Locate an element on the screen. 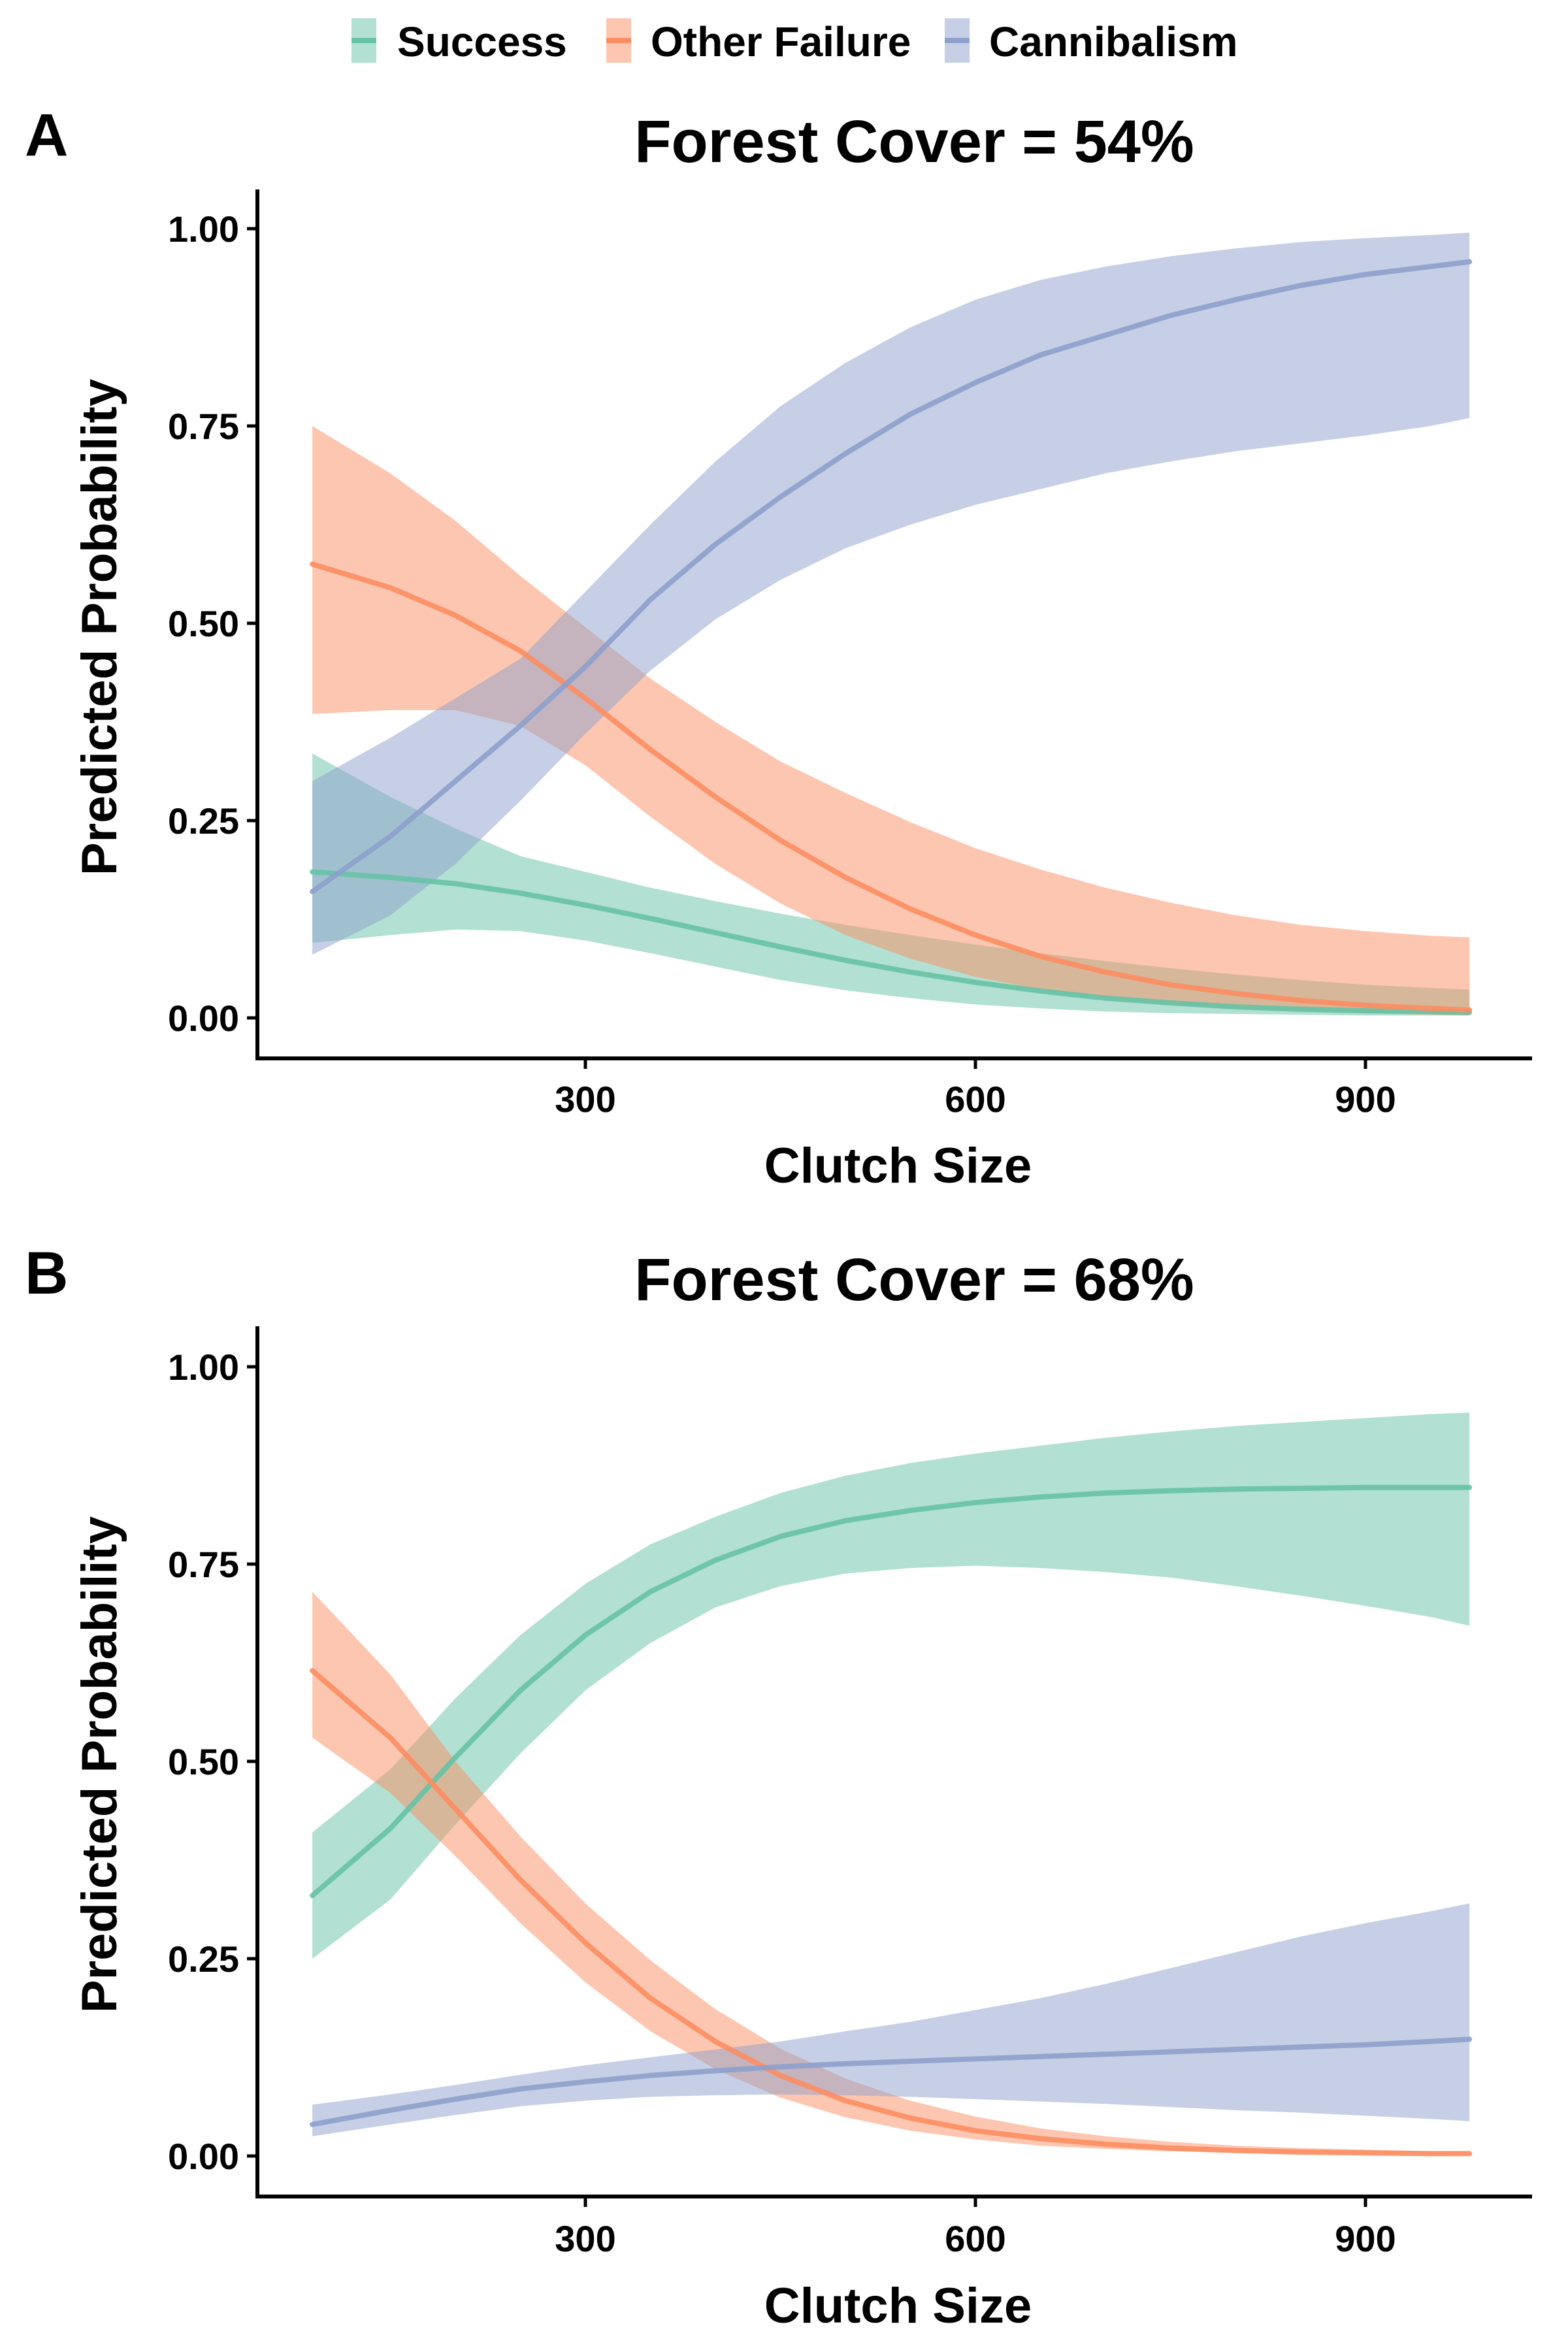 The width and height of the screenshot is (1568, 2352). legend: Success Other Failure Cannibalism is located at coordinates (794, 41).